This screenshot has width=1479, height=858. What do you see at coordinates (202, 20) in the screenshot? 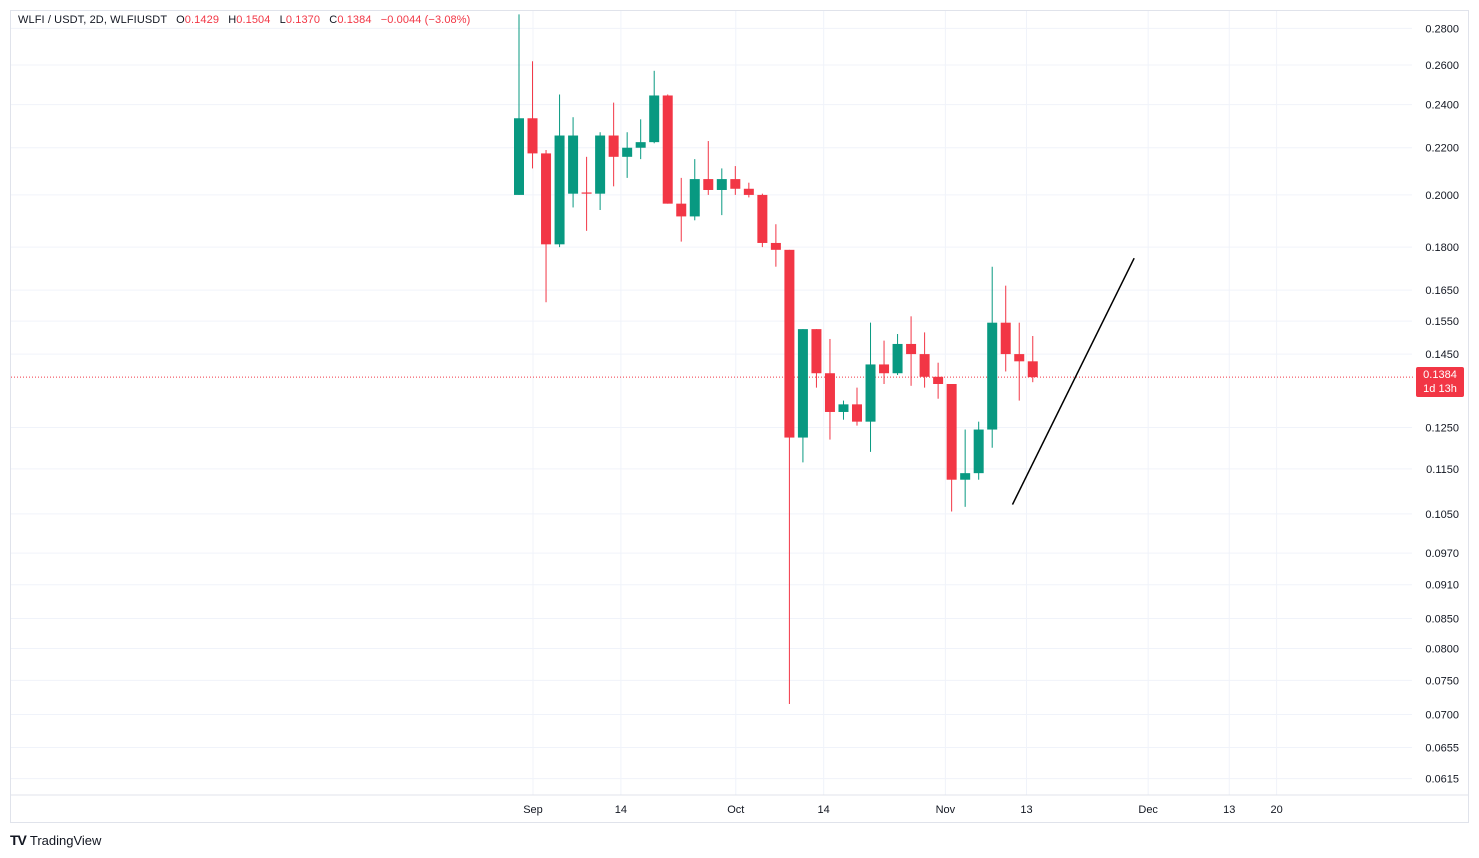
I see `open-value: 0.1429` at bounding box center [202, 20].